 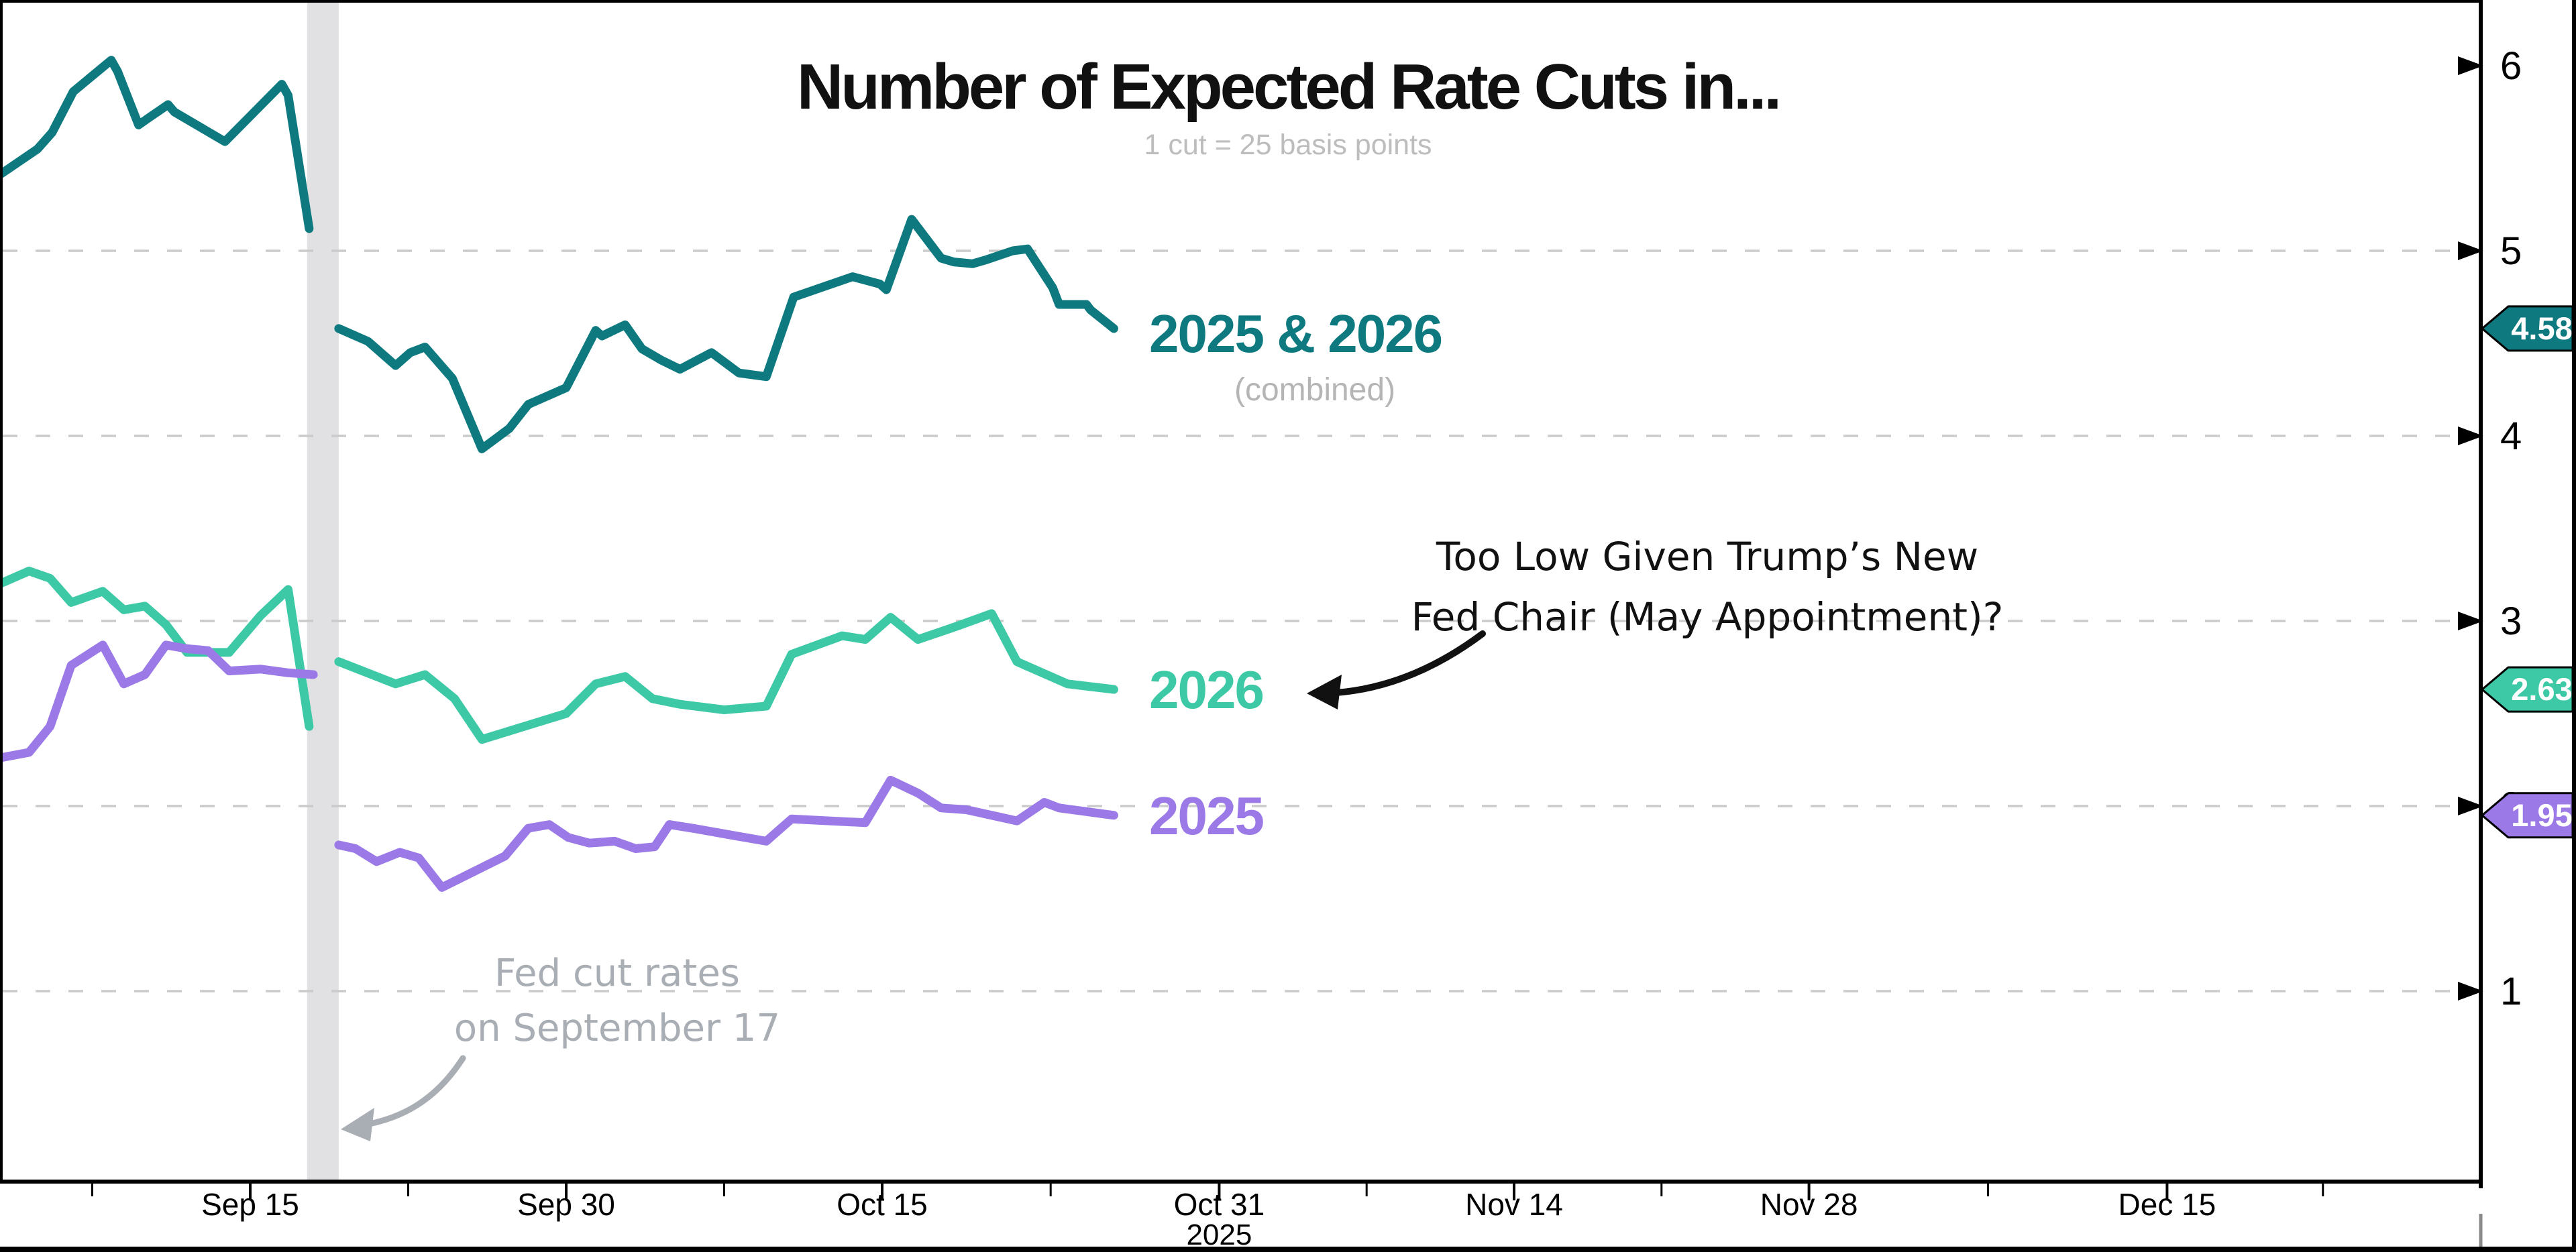 What do you see at coordinates (2541, 815) in the screenshot?
I see `value-badge-label: 1.95` at bounding box center [2541, 815].